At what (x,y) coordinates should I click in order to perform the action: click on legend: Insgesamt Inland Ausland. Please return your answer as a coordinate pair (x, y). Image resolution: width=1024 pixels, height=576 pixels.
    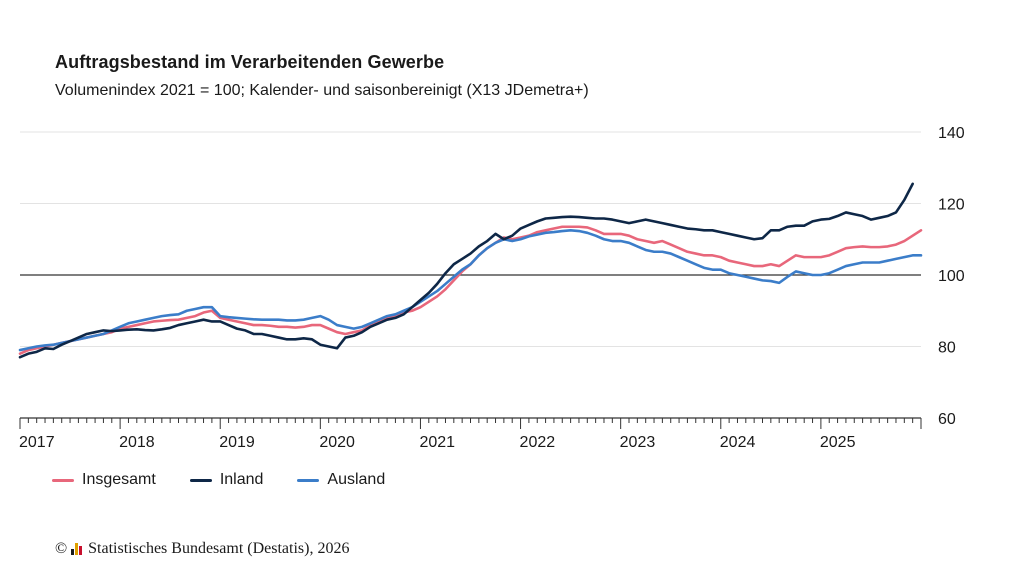
    Looking at the image, I should click on (218, 480).